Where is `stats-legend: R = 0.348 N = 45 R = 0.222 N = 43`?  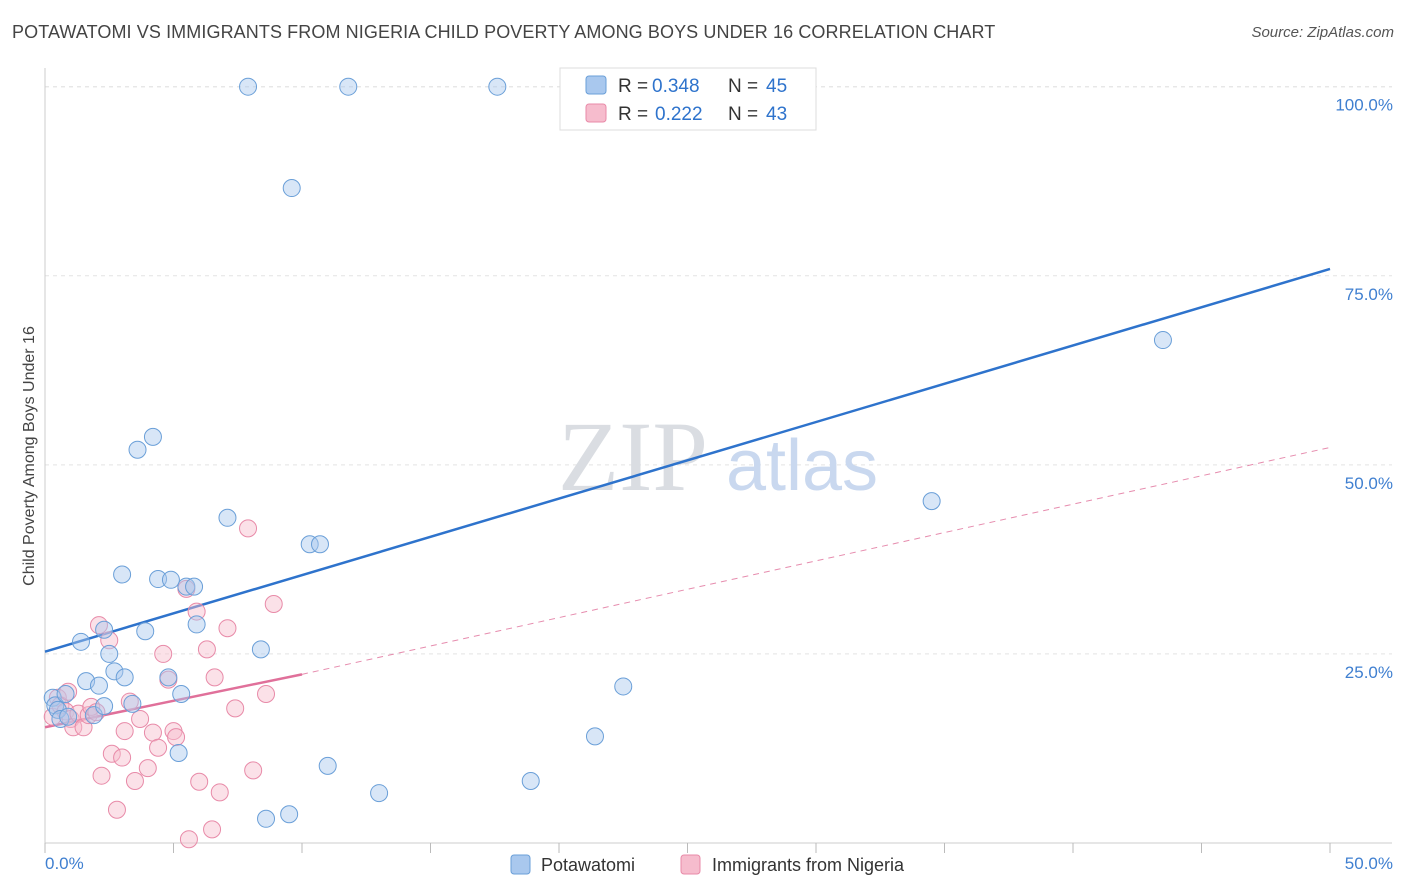 stats-legend: R = 0.348 N = 45 R = 0.222 N = 43 is located at coordinates (688, 99).